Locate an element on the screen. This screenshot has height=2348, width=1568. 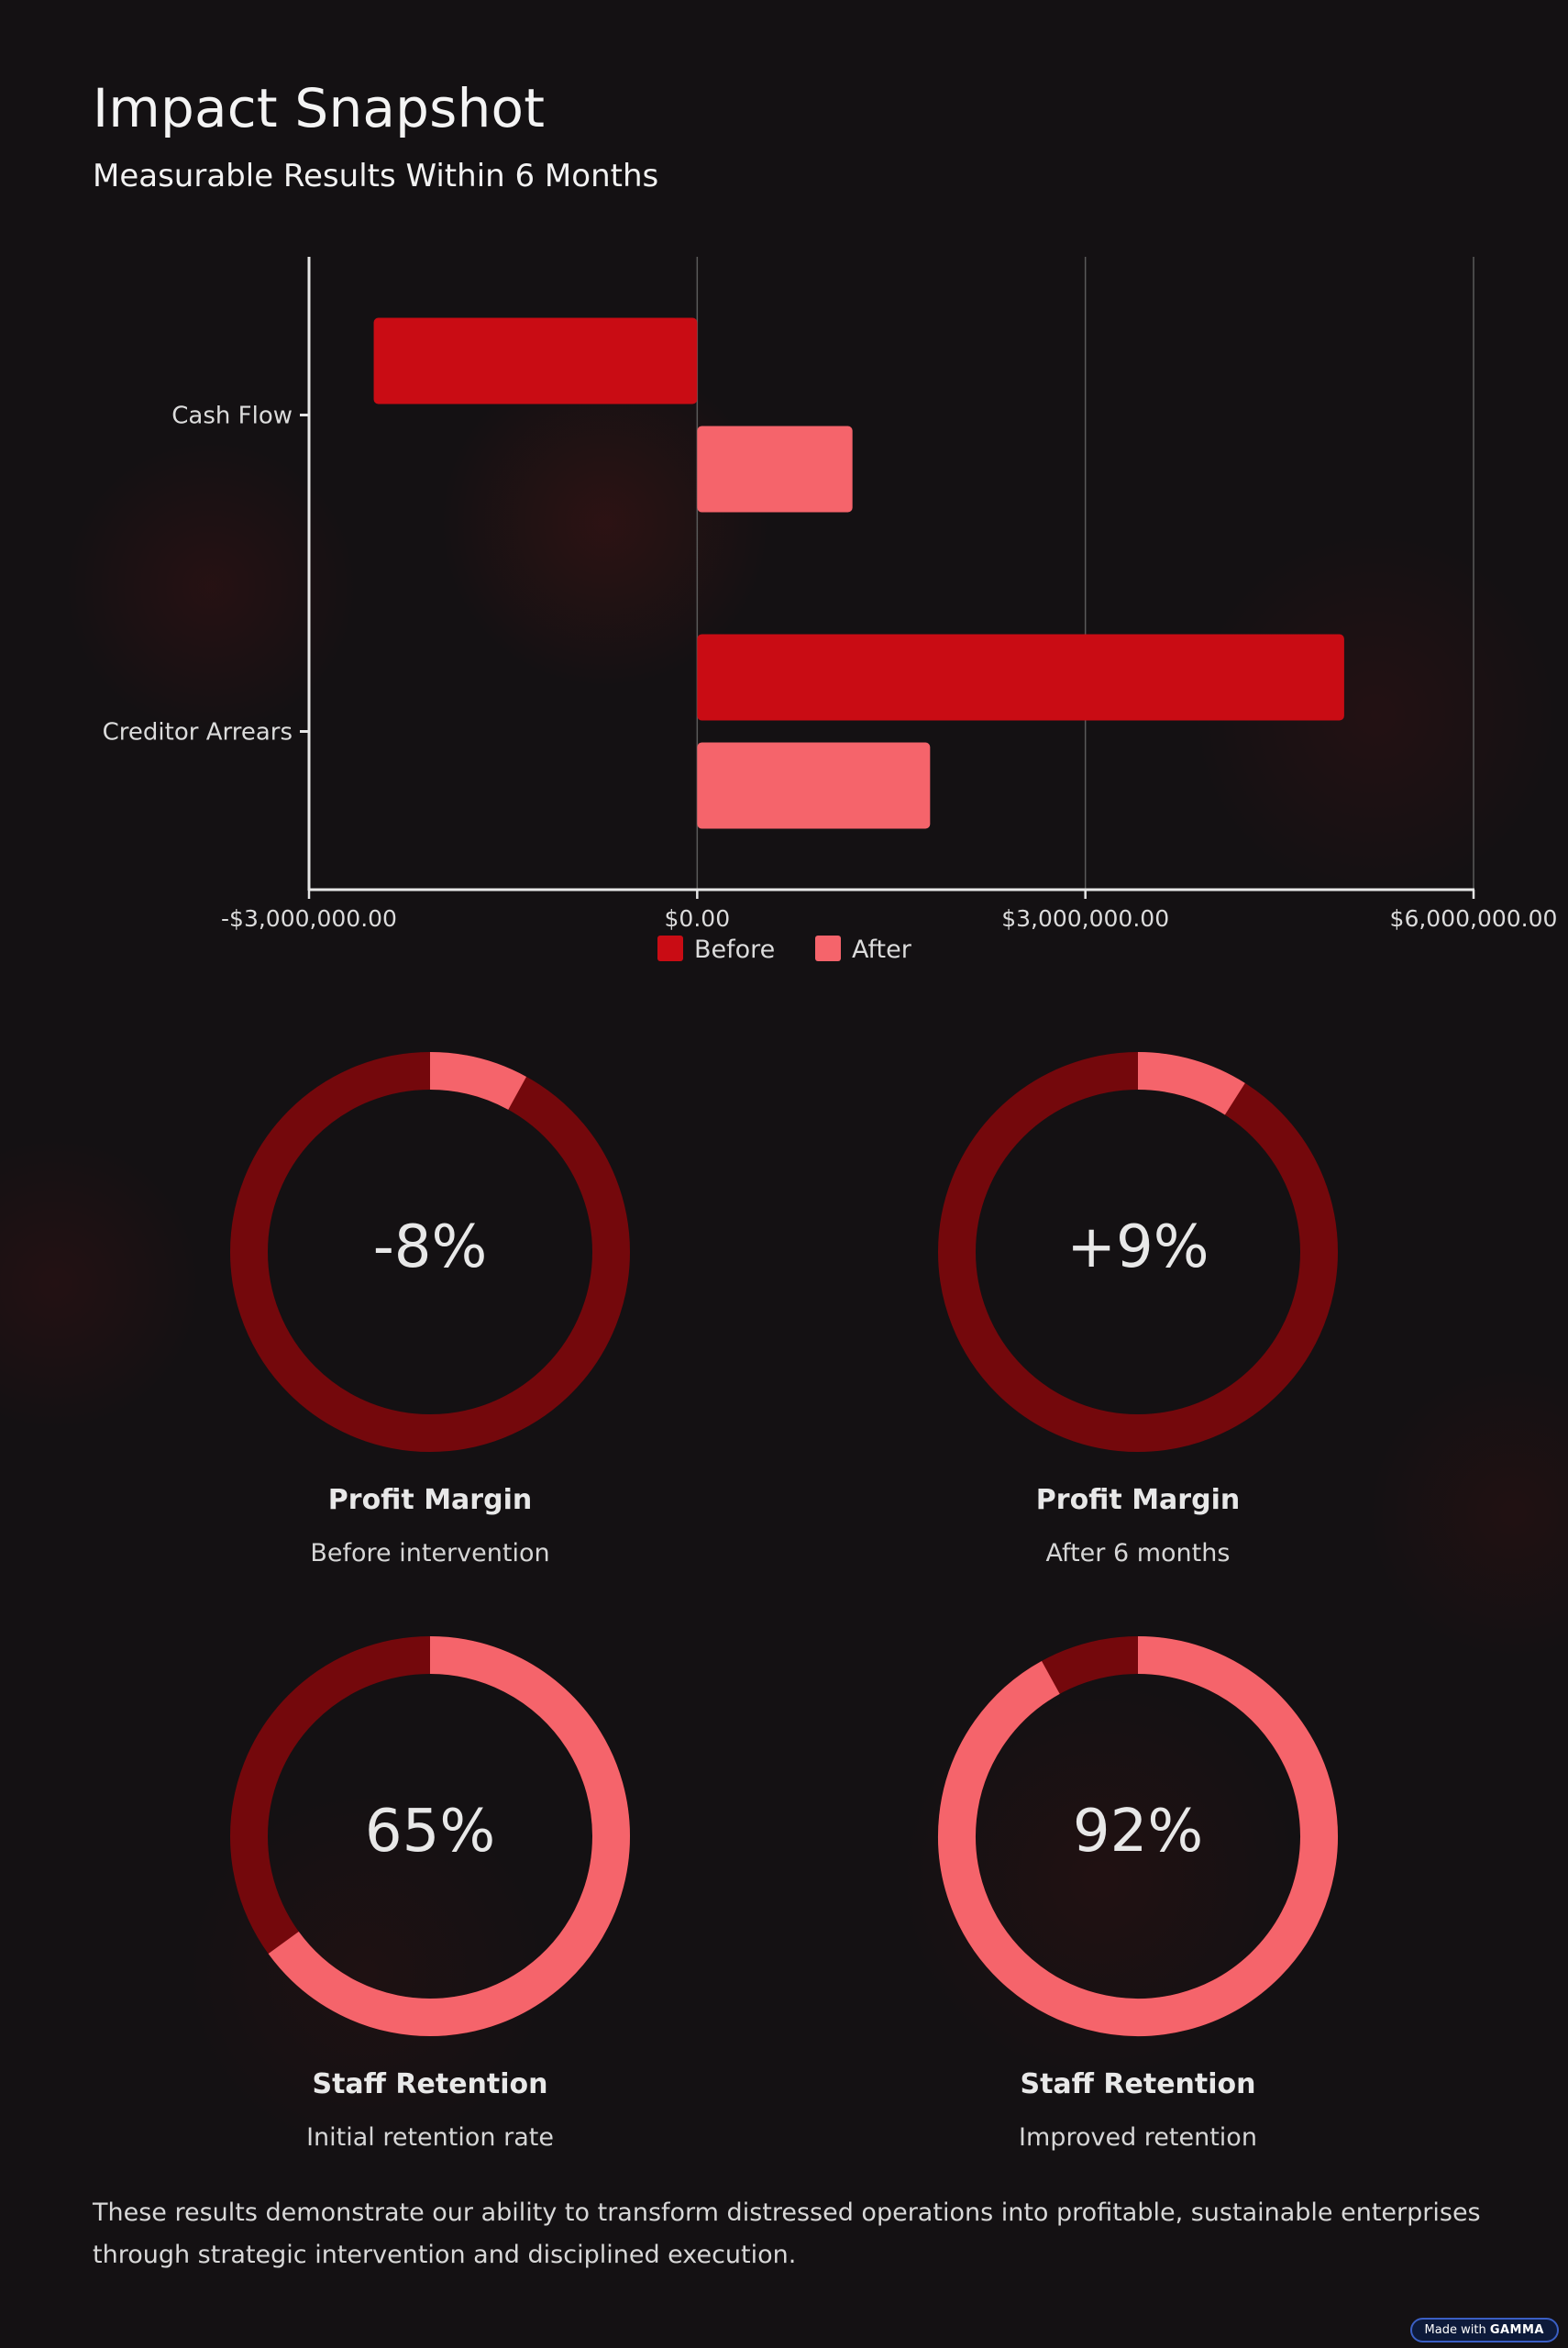
x-tick-label: $6,000,000.00 is located at coordinates (1474, 918).